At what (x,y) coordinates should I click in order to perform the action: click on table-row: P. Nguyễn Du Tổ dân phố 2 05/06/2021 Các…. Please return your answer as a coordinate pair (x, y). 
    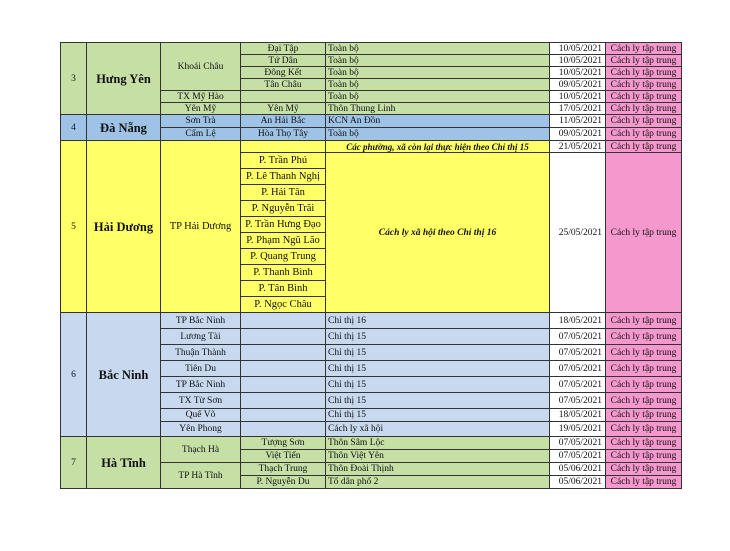
    Looking at the image, I should click on (371, 482).